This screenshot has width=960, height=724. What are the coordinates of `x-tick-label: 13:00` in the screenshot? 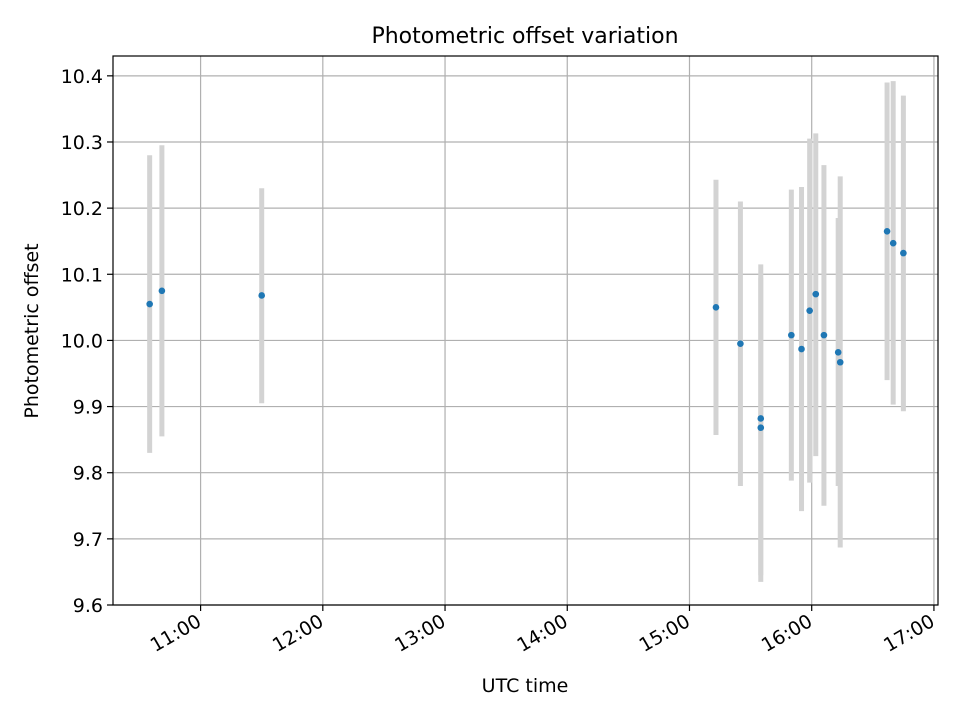 It's located at (420, 633).